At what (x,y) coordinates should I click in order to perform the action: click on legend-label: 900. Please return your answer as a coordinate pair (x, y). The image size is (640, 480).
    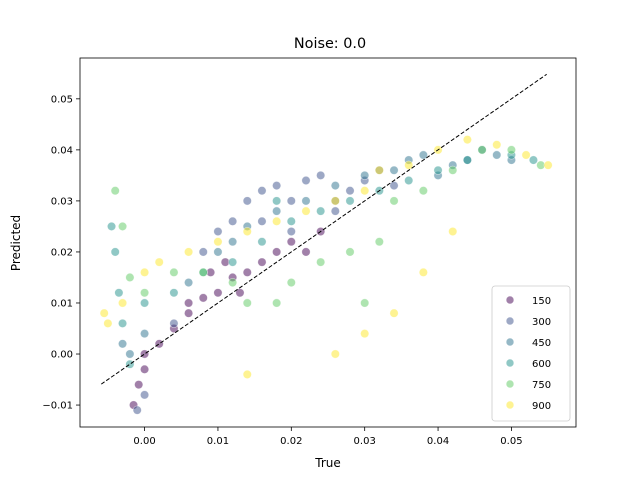
    Looking at the image, I should click on (541, 406).